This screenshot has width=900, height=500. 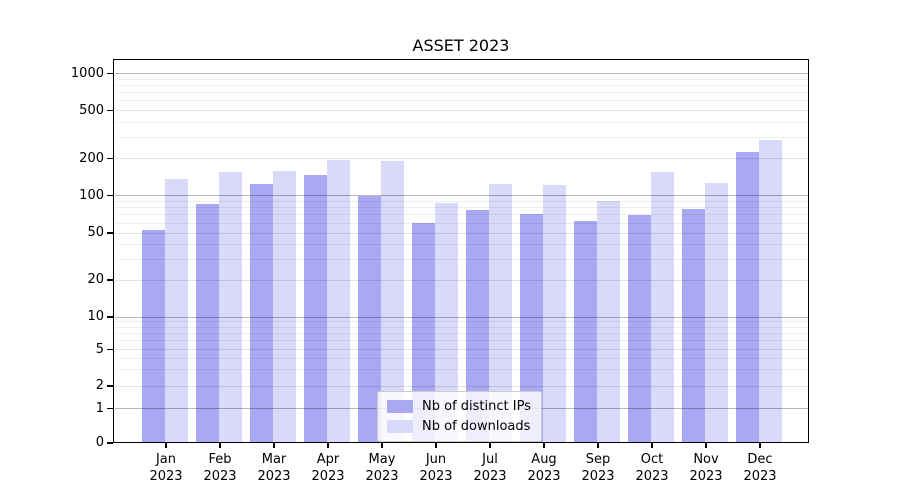 I want to click on x-tick-label: Feb 2023, so click(x=220, y=468).